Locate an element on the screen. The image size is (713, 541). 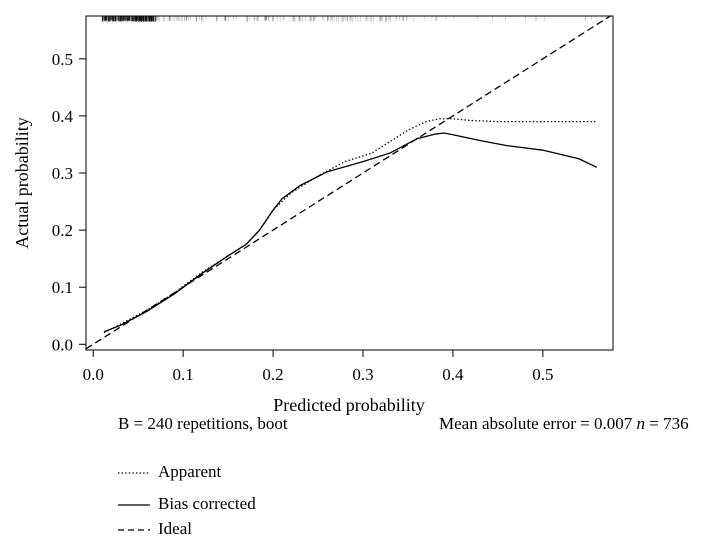
x-tick-label: 0.2 is located at coordinates (272, 374).